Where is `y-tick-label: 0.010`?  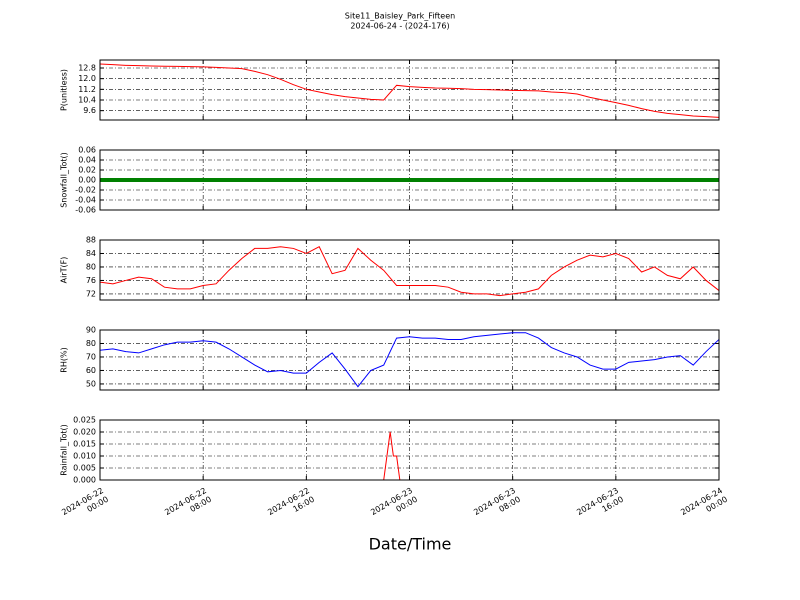 y-tick-label: 0.010 is located at coordinates (84, 456).